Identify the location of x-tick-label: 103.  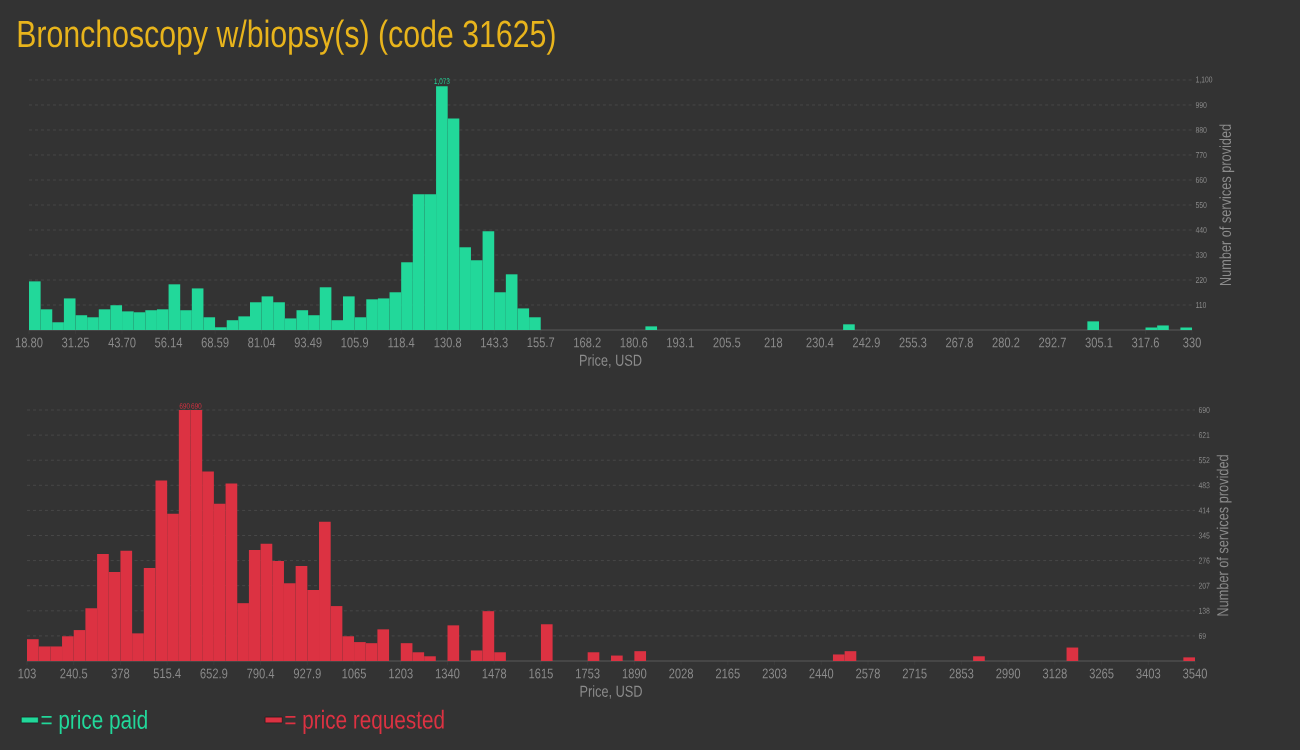
(27, 673).